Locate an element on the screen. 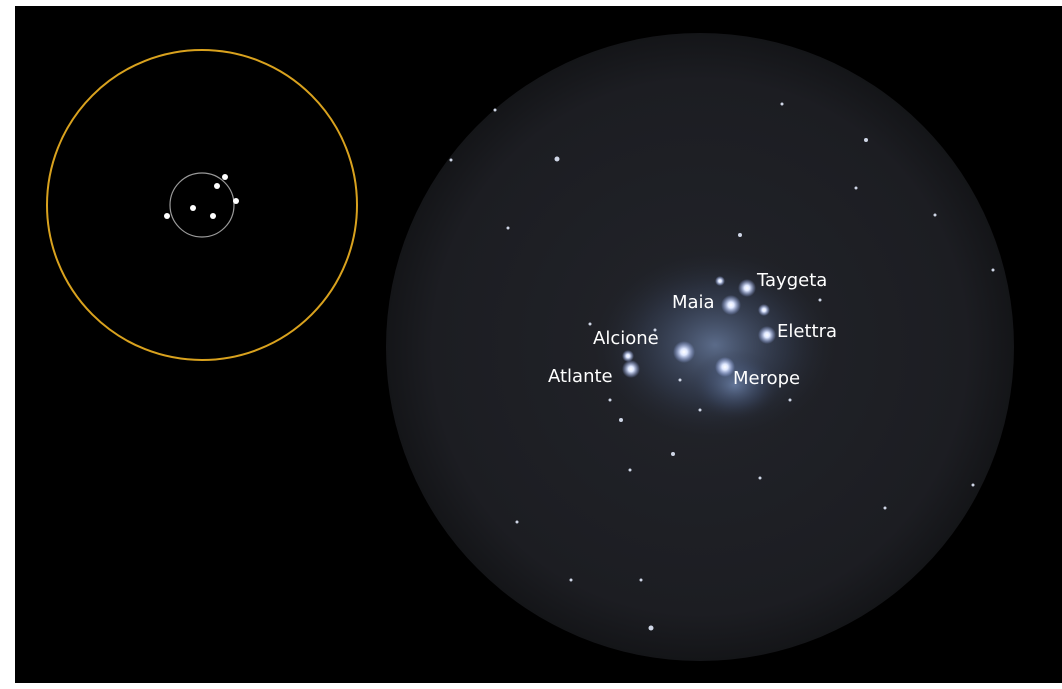 The height and width of the screenshot is (689, 1062). star-label: Elettra is located at coordinates (807, 331).